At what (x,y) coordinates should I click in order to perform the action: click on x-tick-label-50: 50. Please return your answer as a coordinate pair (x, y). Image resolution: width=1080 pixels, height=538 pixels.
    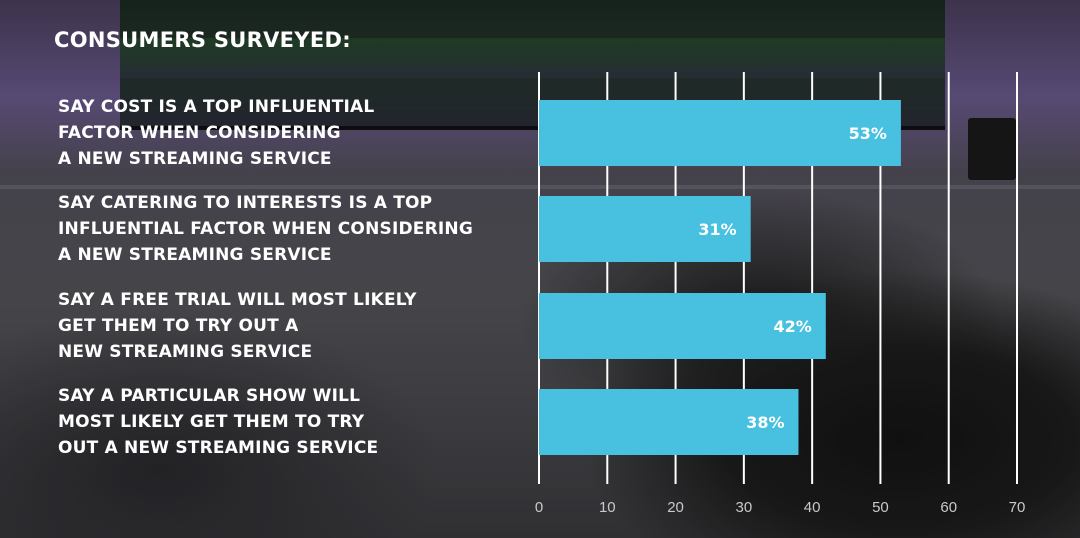
    Looking at the image, I should click on (880, 507).